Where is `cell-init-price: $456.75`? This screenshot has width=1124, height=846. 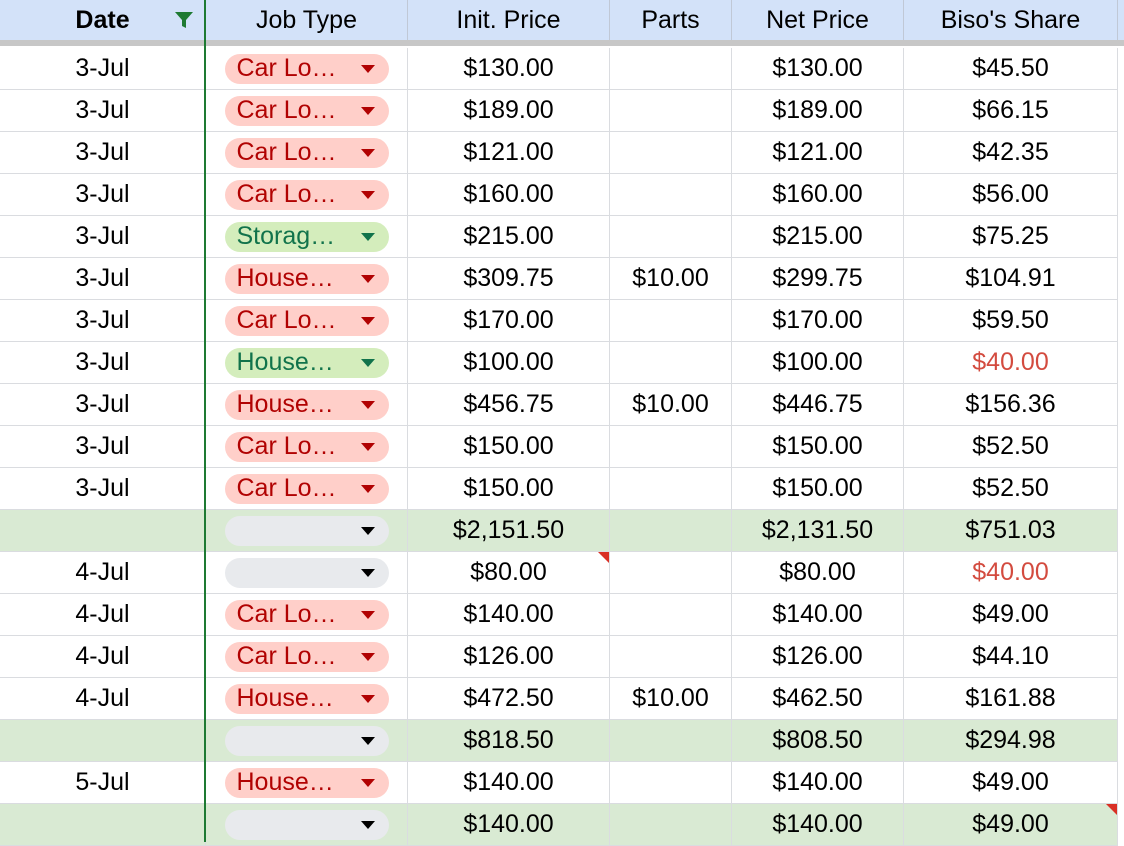
cell-init-price: $456.75 is located at coordinates (509, 405).